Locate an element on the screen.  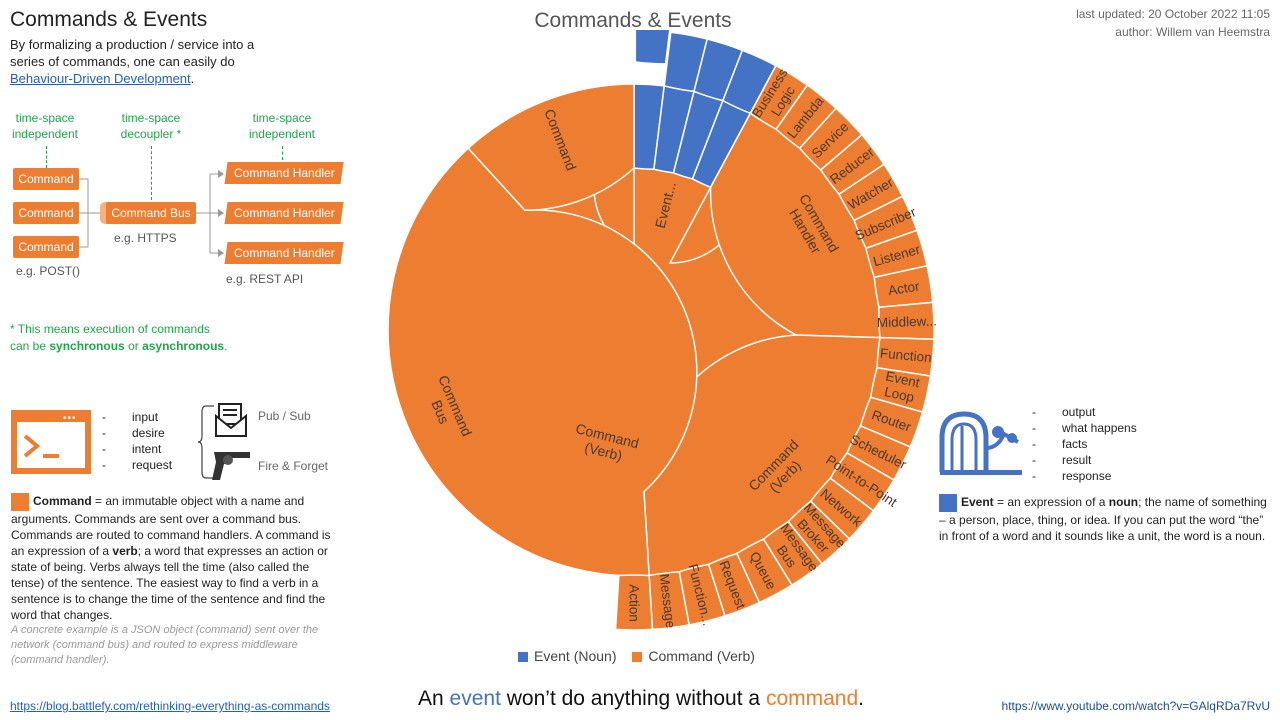
command-handler-box-1: Command Handler is located at coordinates (284, 173).